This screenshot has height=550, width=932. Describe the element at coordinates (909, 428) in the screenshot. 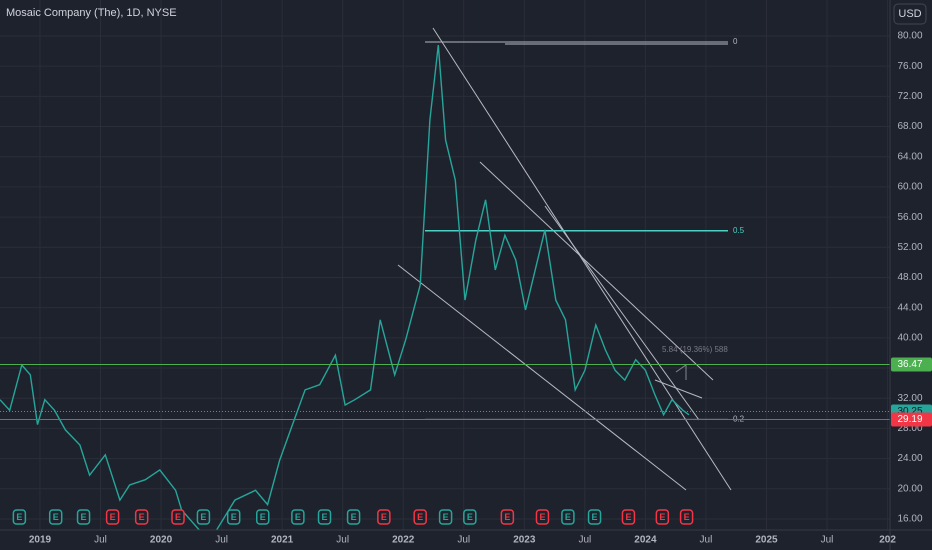

I see `y-tick-label: 28.00` at that location.